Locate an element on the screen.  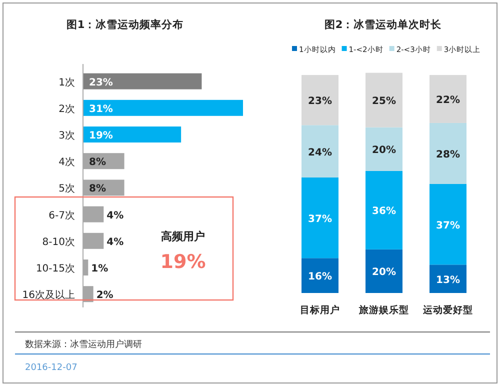
y-tick-label: 3次 is located at coordinates (66, 136).